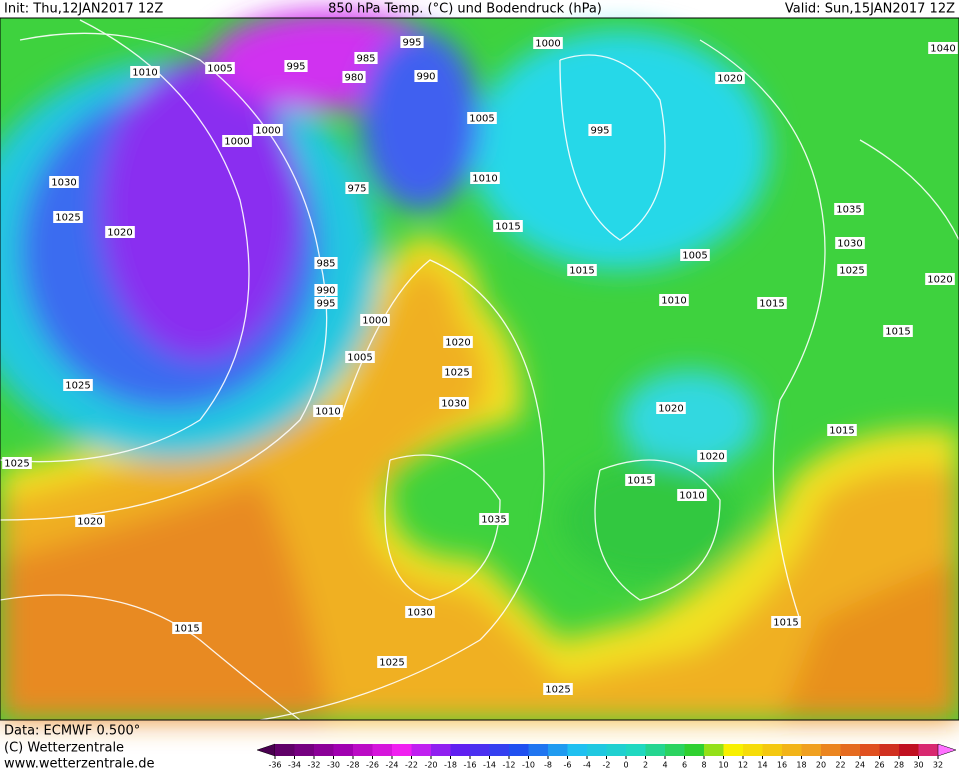 The width and height of the screenshot is (959, 770). What do you see at coordinates (703, 765) in the screenshot?
I see `colorbar-tick-label: 8` at bounding box center [703, 765].